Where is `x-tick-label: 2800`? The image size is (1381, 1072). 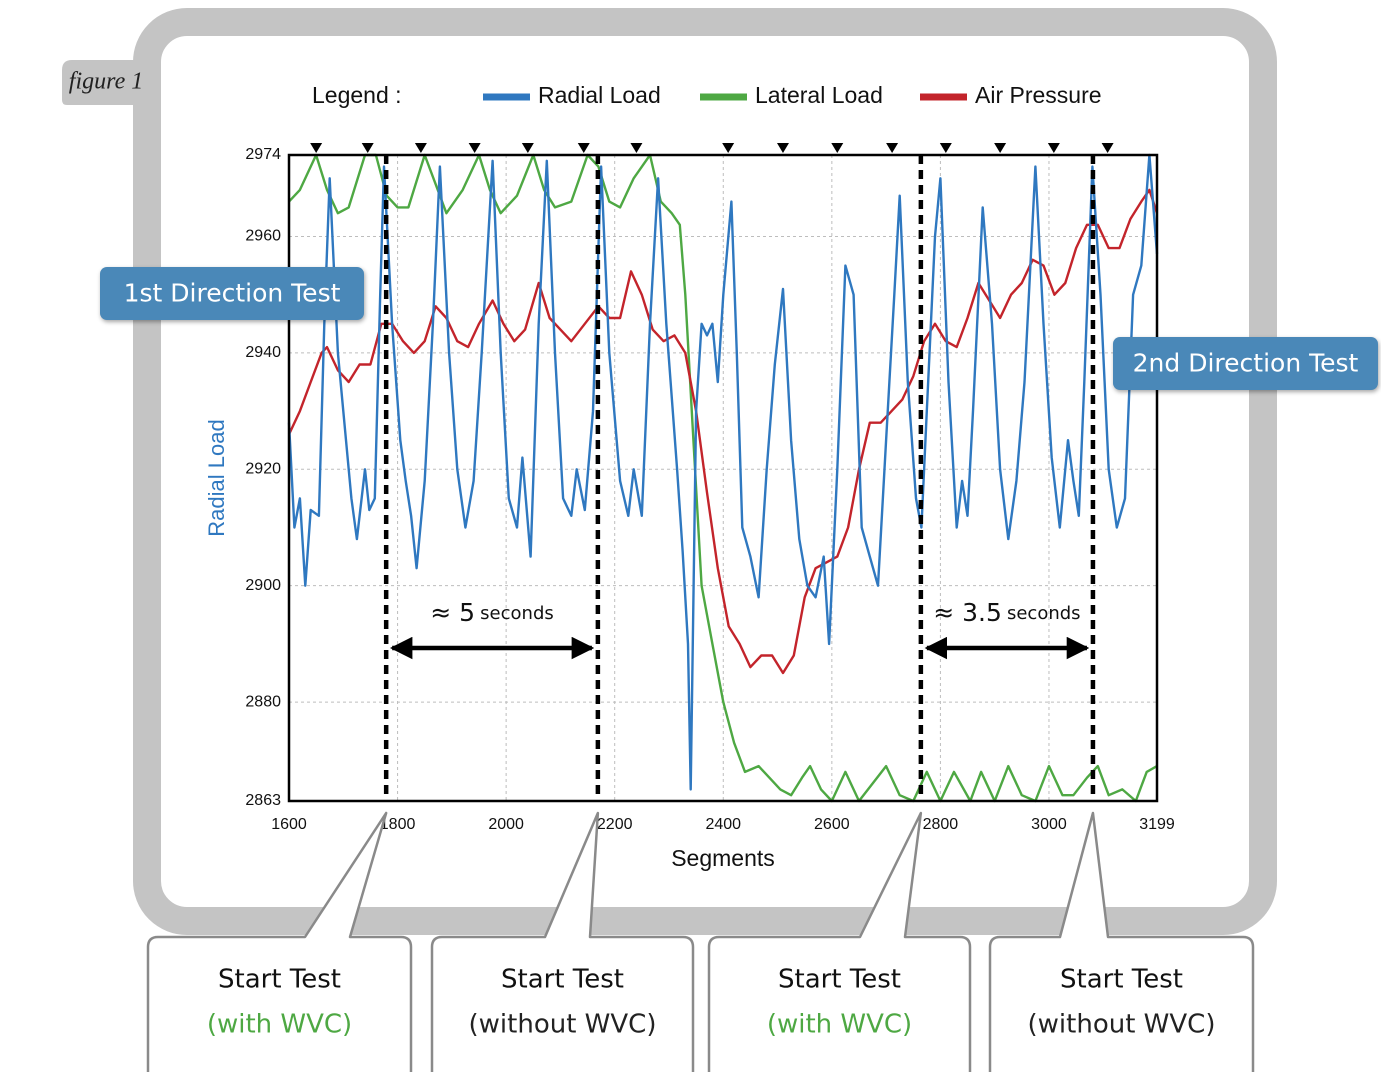
x-tick-label: 2800 is located at coordinates (941, 824).